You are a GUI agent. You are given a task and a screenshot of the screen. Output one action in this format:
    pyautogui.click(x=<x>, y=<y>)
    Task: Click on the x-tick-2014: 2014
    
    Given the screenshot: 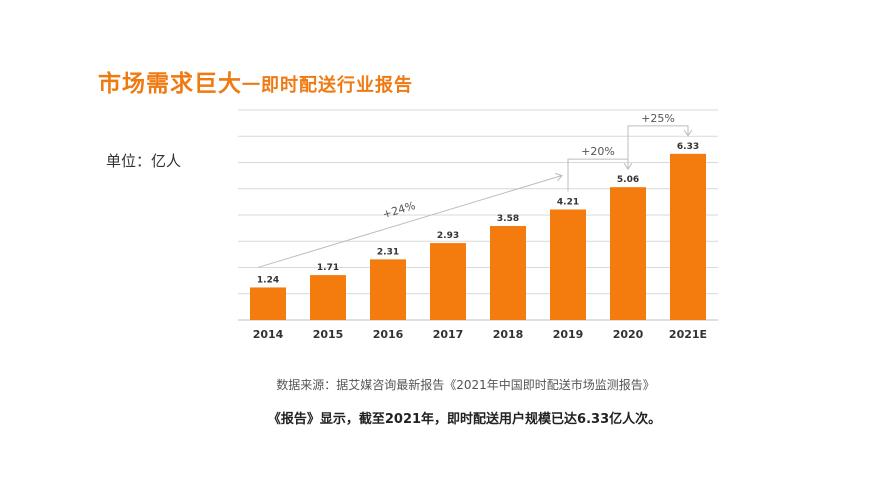 What is the action you would take?
    pyautogui.click(x=268, y=334)
    